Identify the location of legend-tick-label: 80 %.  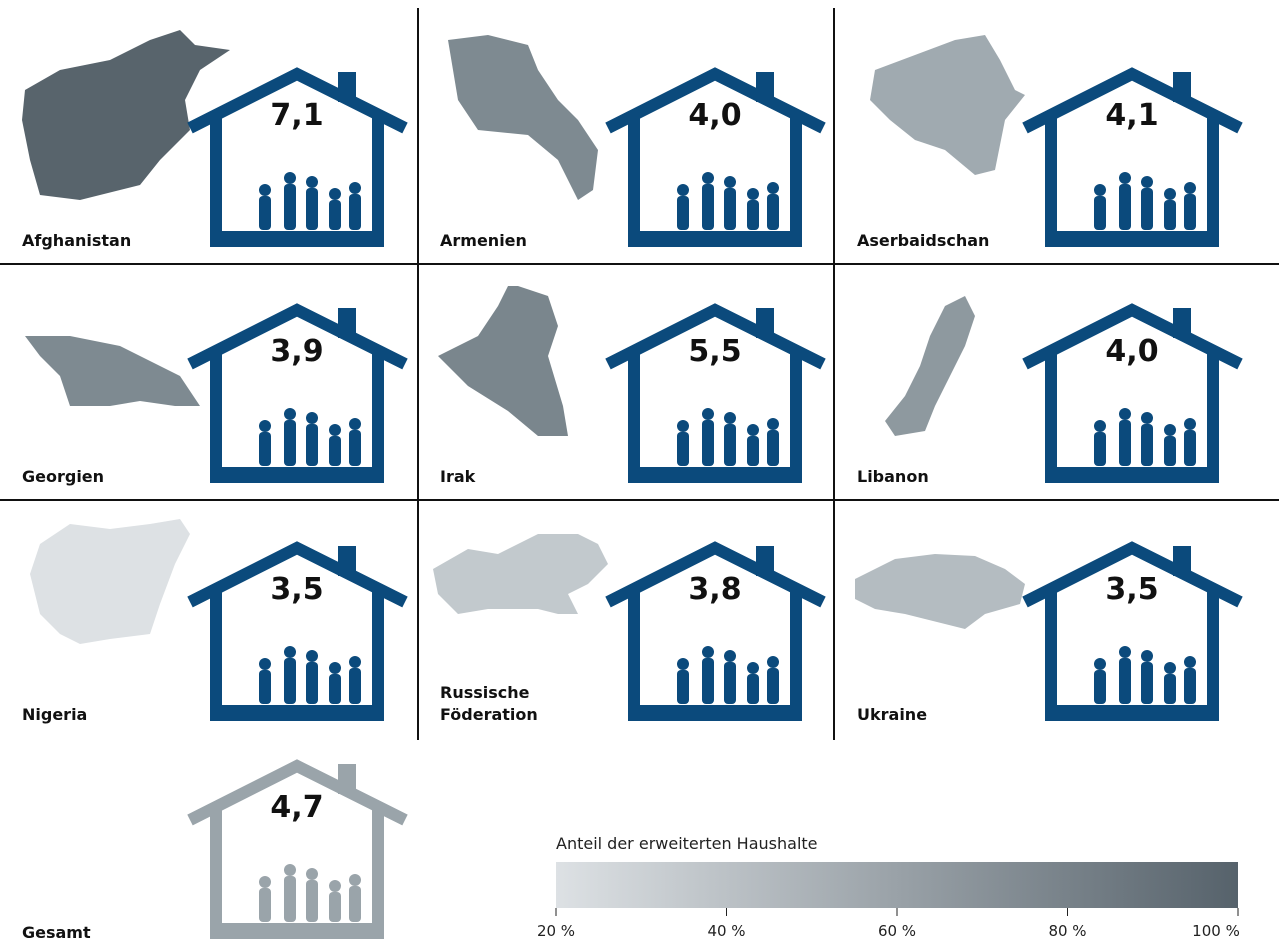
(1067, 931).